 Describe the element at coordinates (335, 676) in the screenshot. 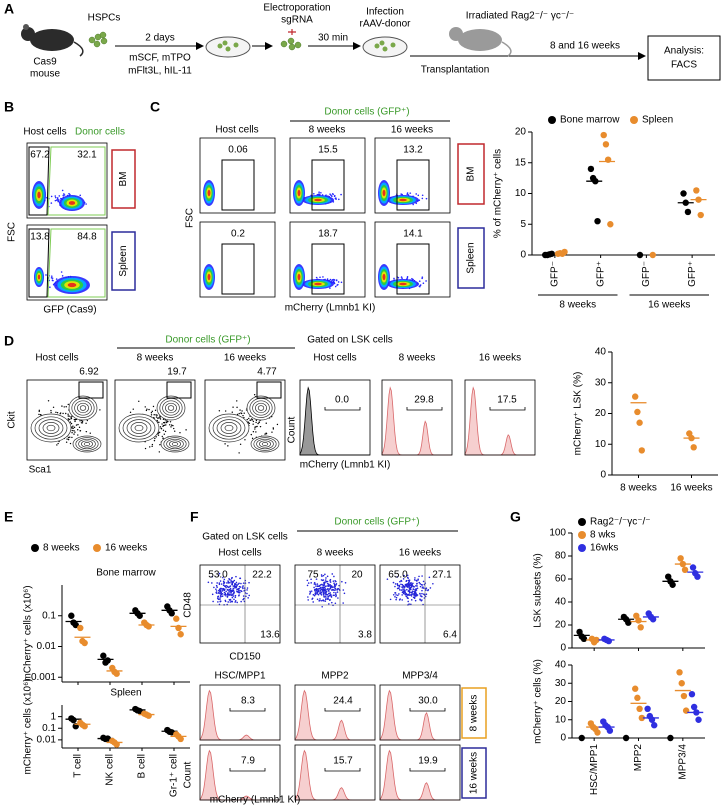

I see `column-header: MPP2` at that location.